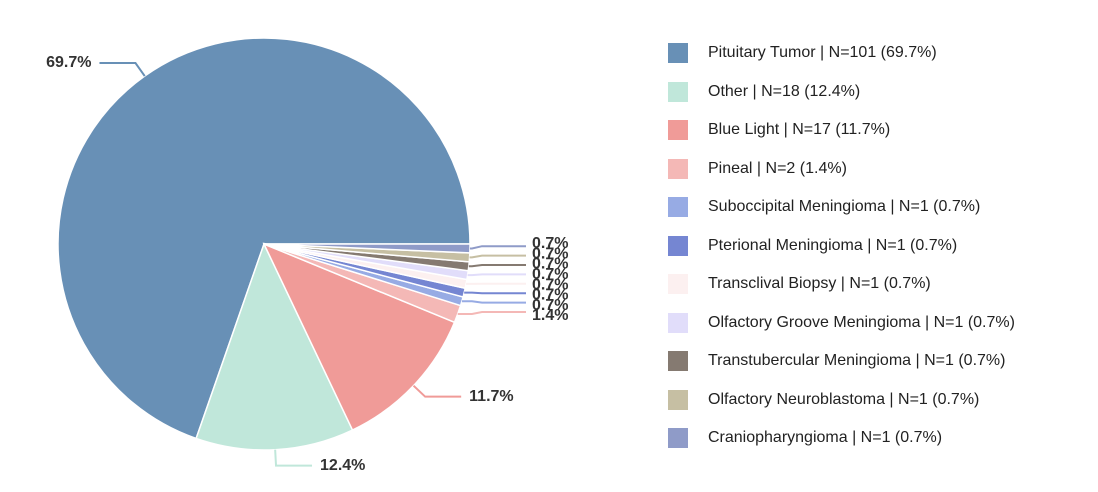 The image size is (1098, 492). What do you see at coordinates (861, 322) in the screenshot?
I see `legend-label: Olfactory Groove Meningioma | N=1 (0.7%)` at bounding box center [861, 322].